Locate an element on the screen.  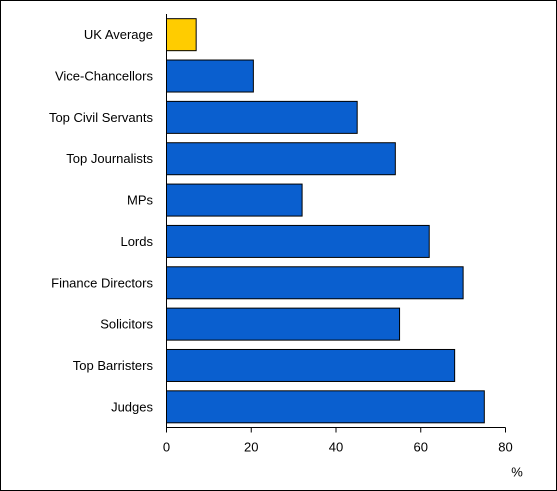
category-label: Solicitors is located at coordinates (126, 324).